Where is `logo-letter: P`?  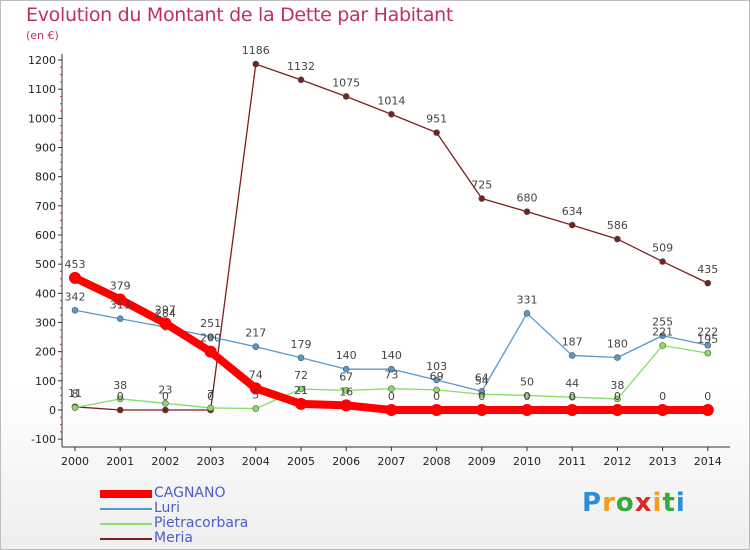
logo-letter: P is located at coordinates (592, 503).